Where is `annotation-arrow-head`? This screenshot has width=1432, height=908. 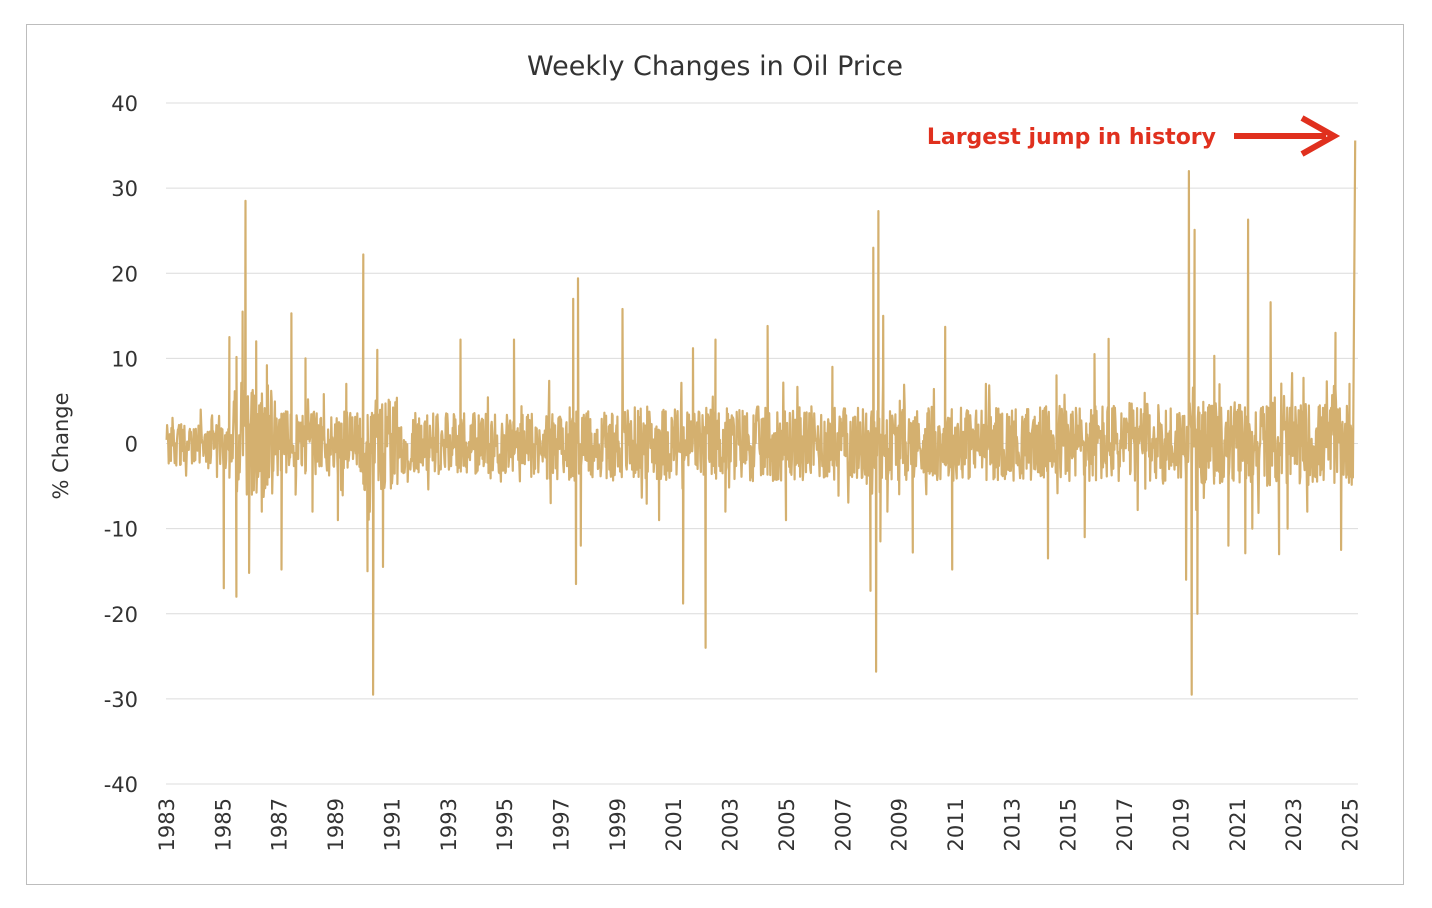
annotation-arrow-head is located at coordinates (1320, 136).